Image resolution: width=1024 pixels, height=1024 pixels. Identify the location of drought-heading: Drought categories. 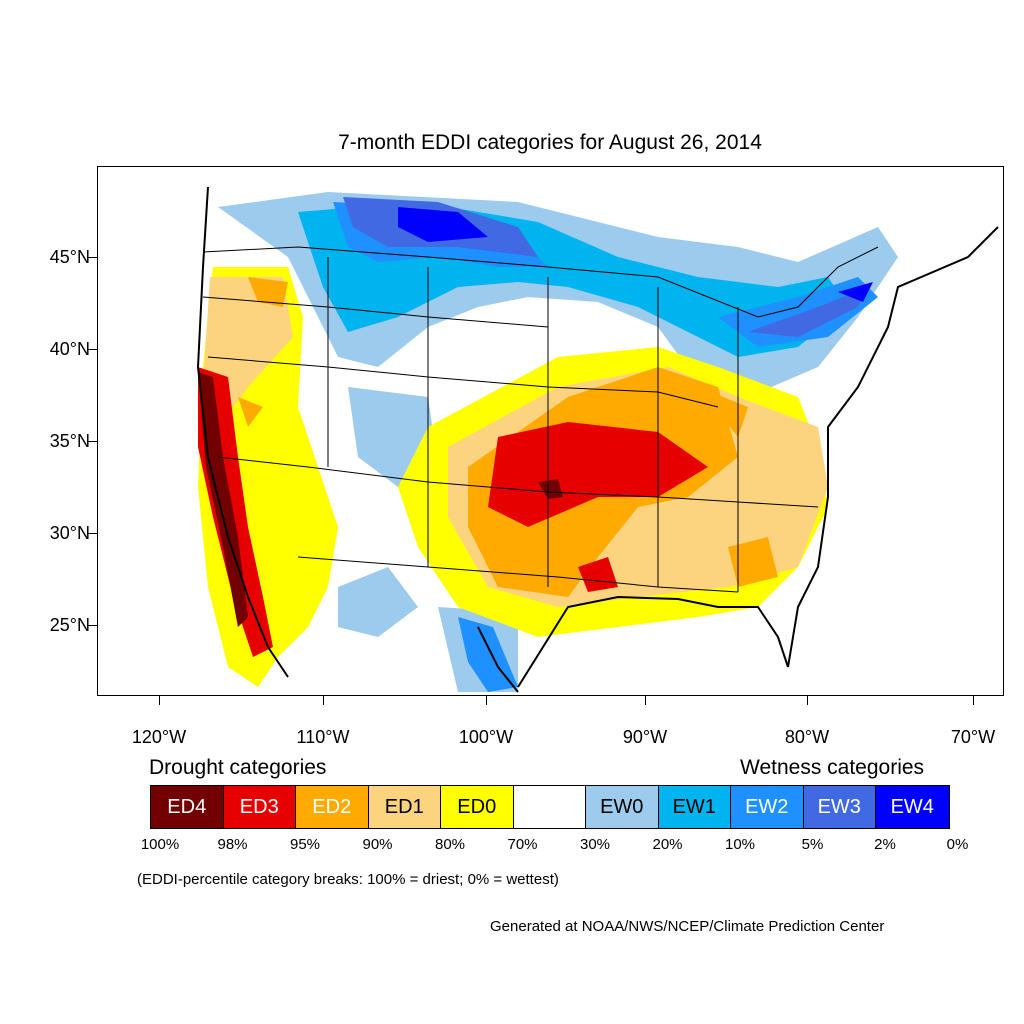
(238, 767).